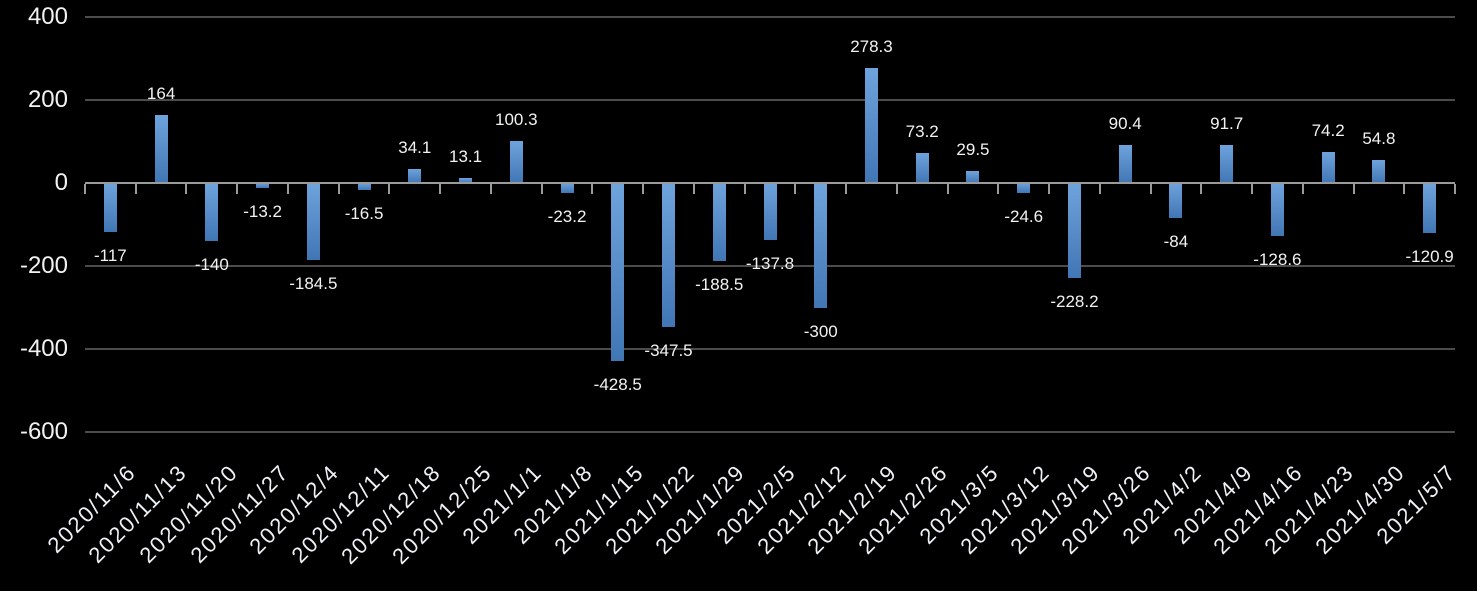 This screenshot has height=591, width=1477. What do you see at coordinates (871, 46) in the screenshot?
I see `data-label: 278.3` at bounding box center [871, 46].